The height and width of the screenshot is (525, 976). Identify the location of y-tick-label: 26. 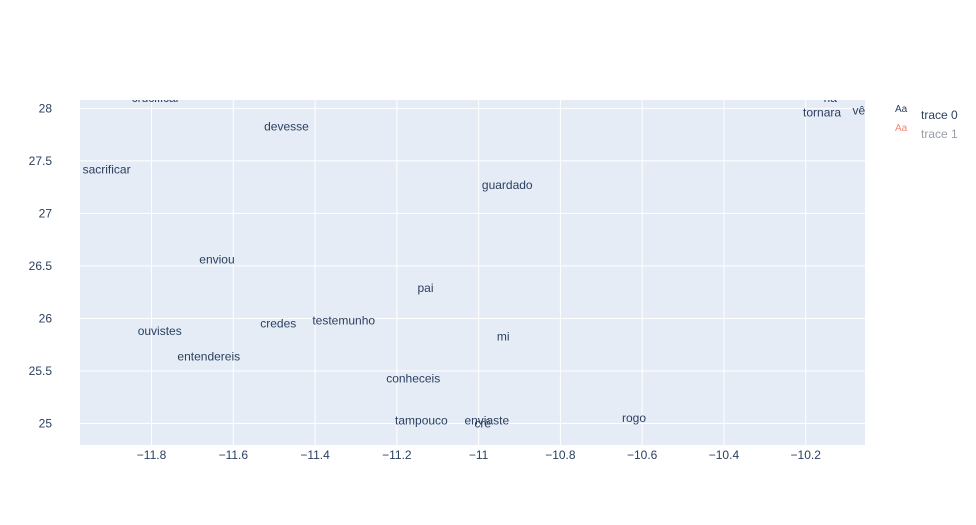
(46, 318).